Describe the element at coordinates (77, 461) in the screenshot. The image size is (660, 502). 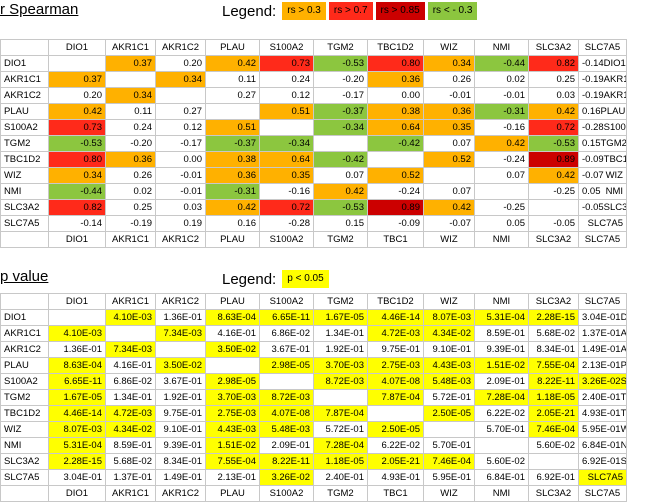
I see `data-cell: 2.28E-15` at that location.